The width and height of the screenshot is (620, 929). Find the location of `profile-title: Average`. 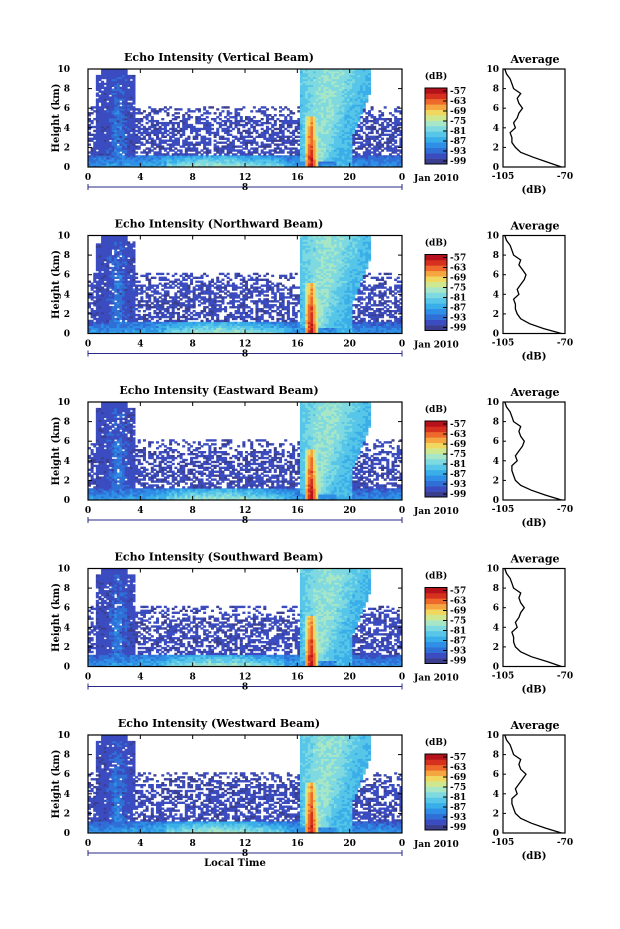

profile-title: Average is located at coordinates (534, 59).